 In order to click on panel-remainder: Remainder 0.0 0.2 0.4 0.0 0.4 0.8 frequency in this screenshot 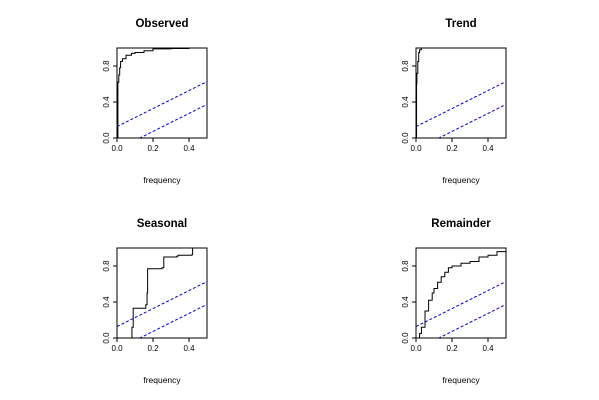, I will do `click(454, 301)`.